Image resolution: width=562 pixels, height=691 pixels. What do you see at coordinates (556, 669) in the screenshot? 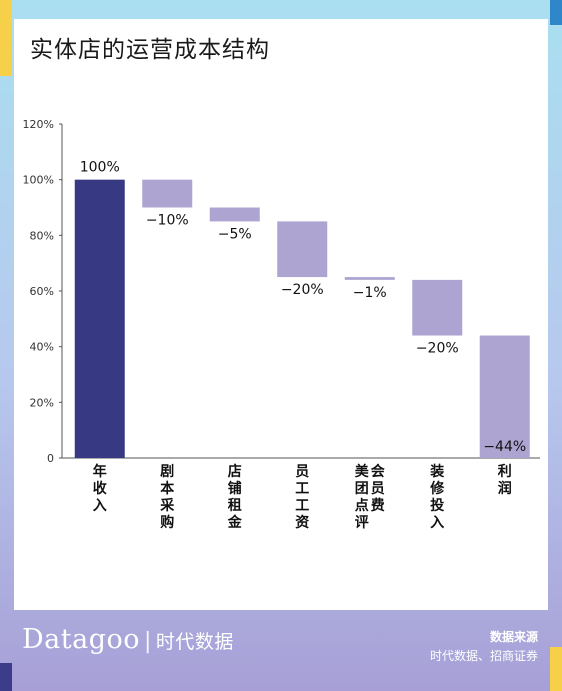
I see `corner-accent-bottom-right` at bounding box center [556, 669].